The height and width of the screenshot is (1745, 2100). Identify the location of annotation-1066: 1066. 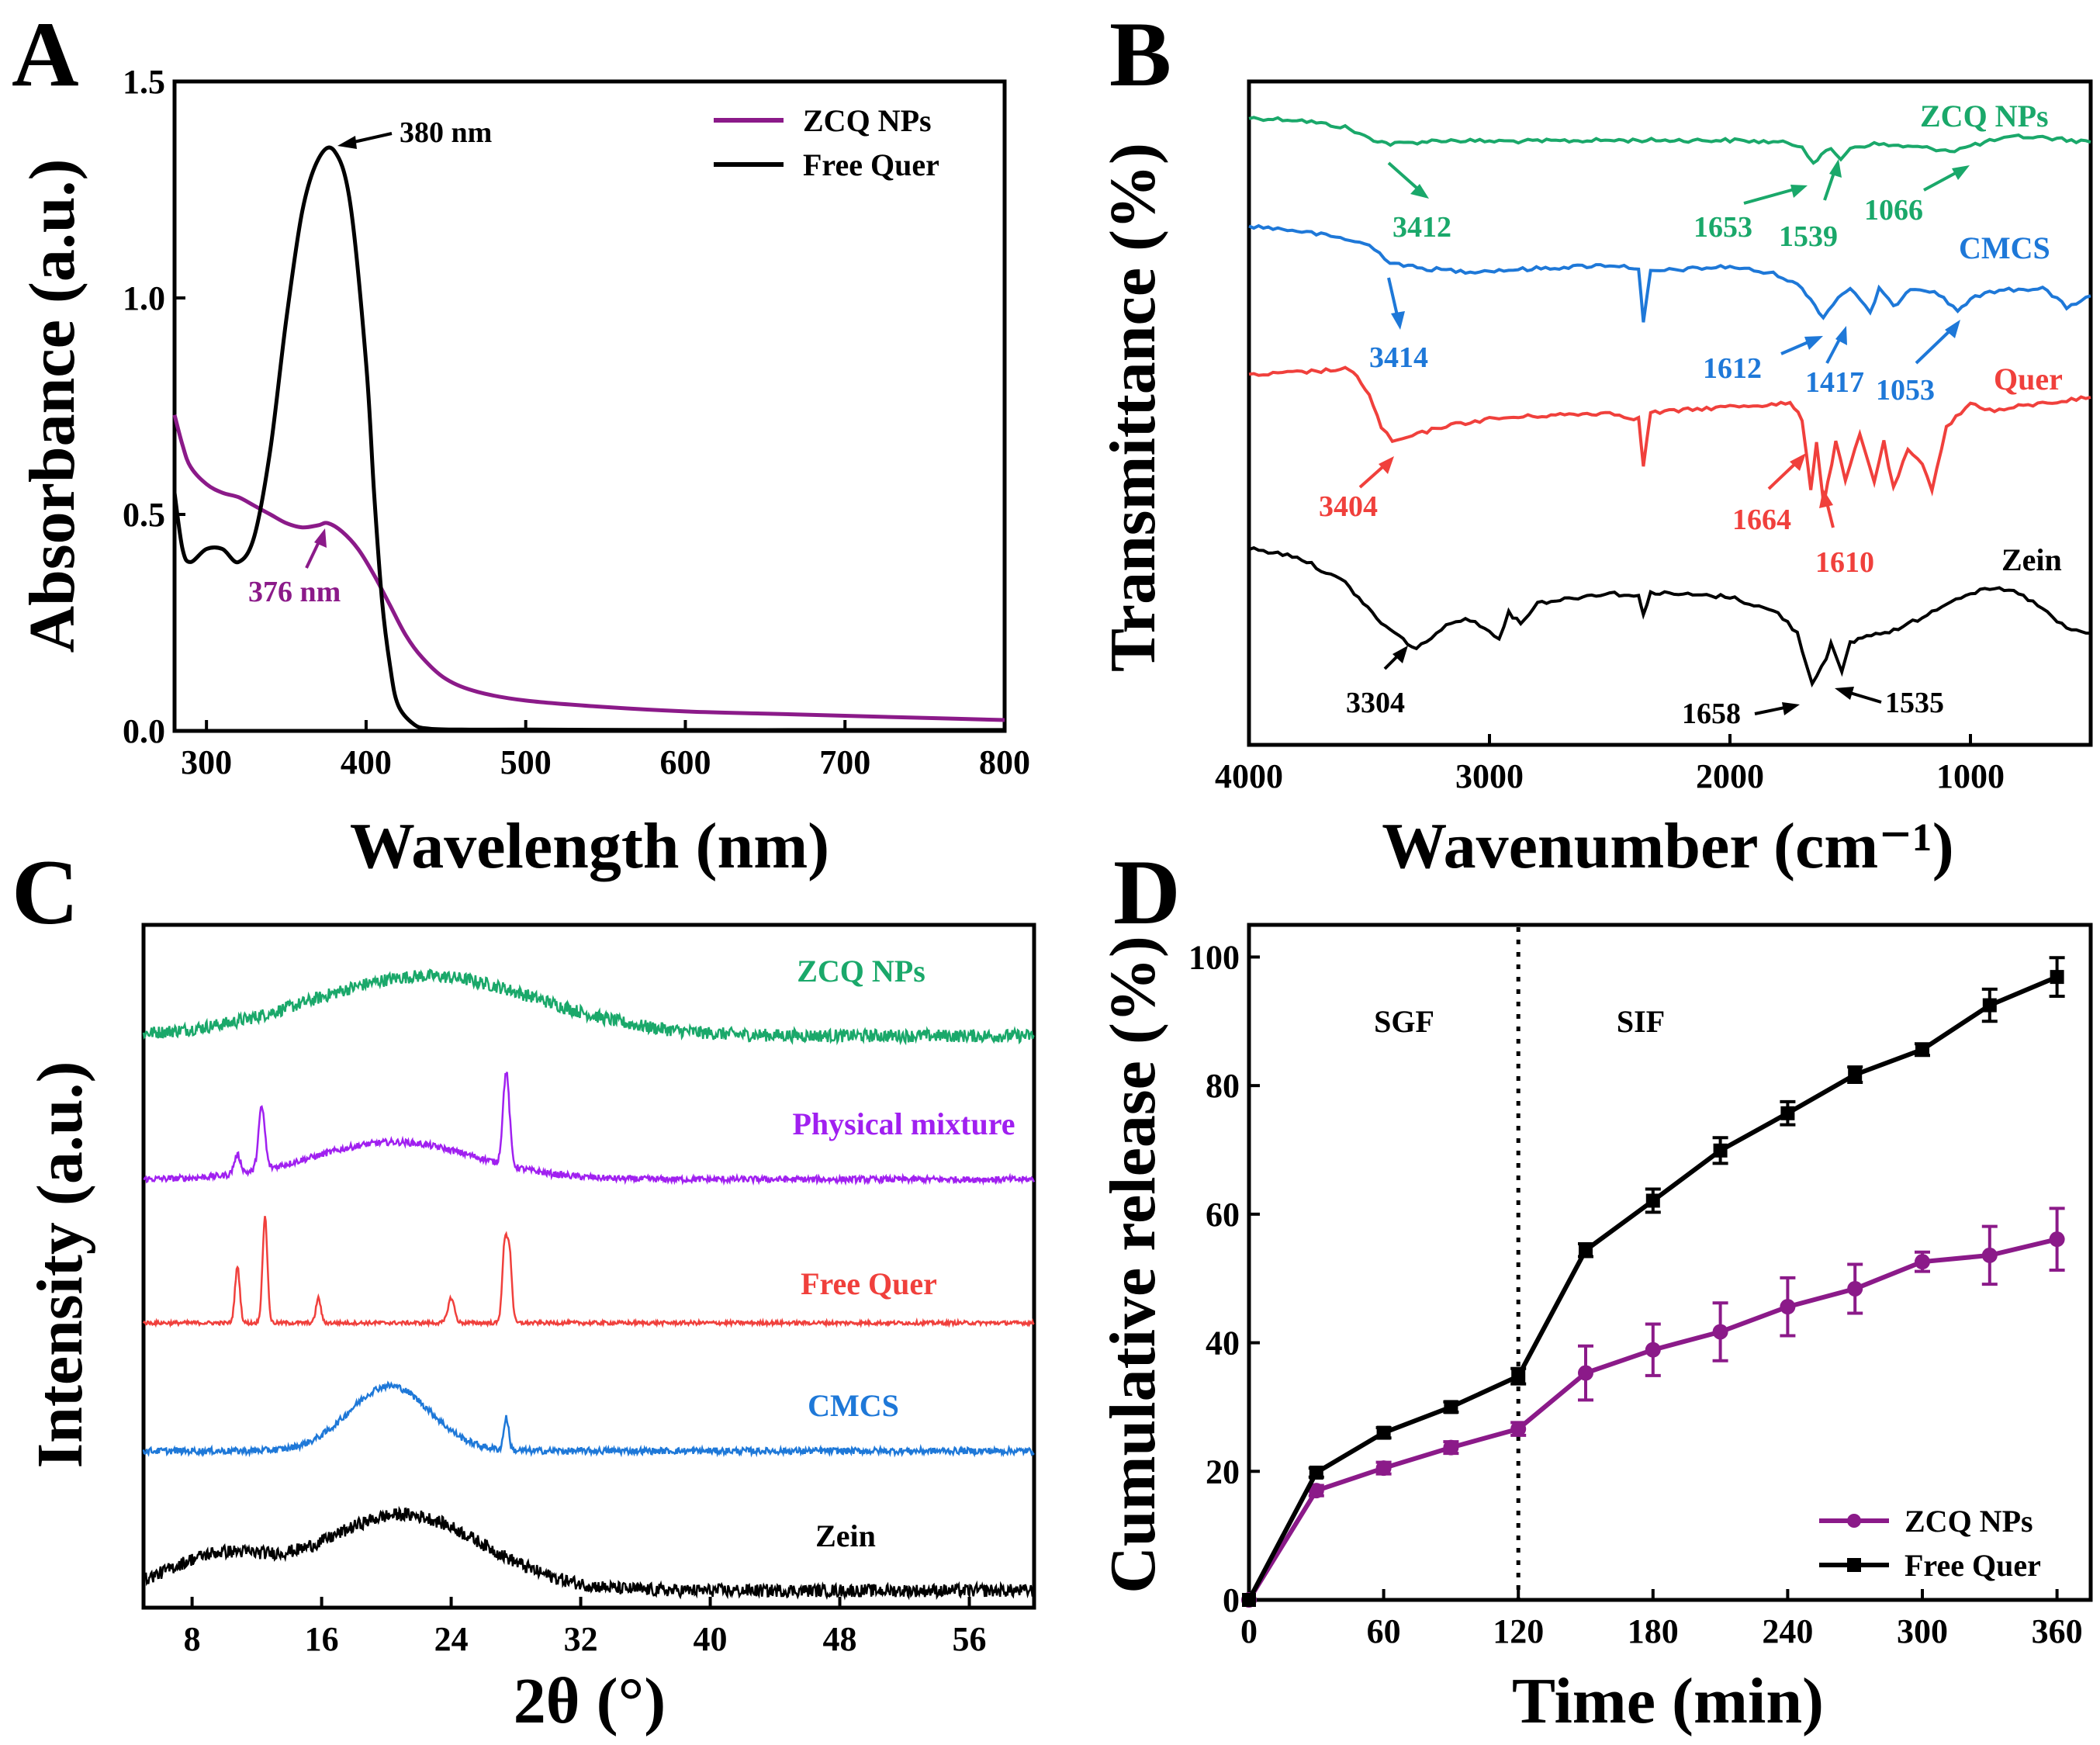
(1917, 196).